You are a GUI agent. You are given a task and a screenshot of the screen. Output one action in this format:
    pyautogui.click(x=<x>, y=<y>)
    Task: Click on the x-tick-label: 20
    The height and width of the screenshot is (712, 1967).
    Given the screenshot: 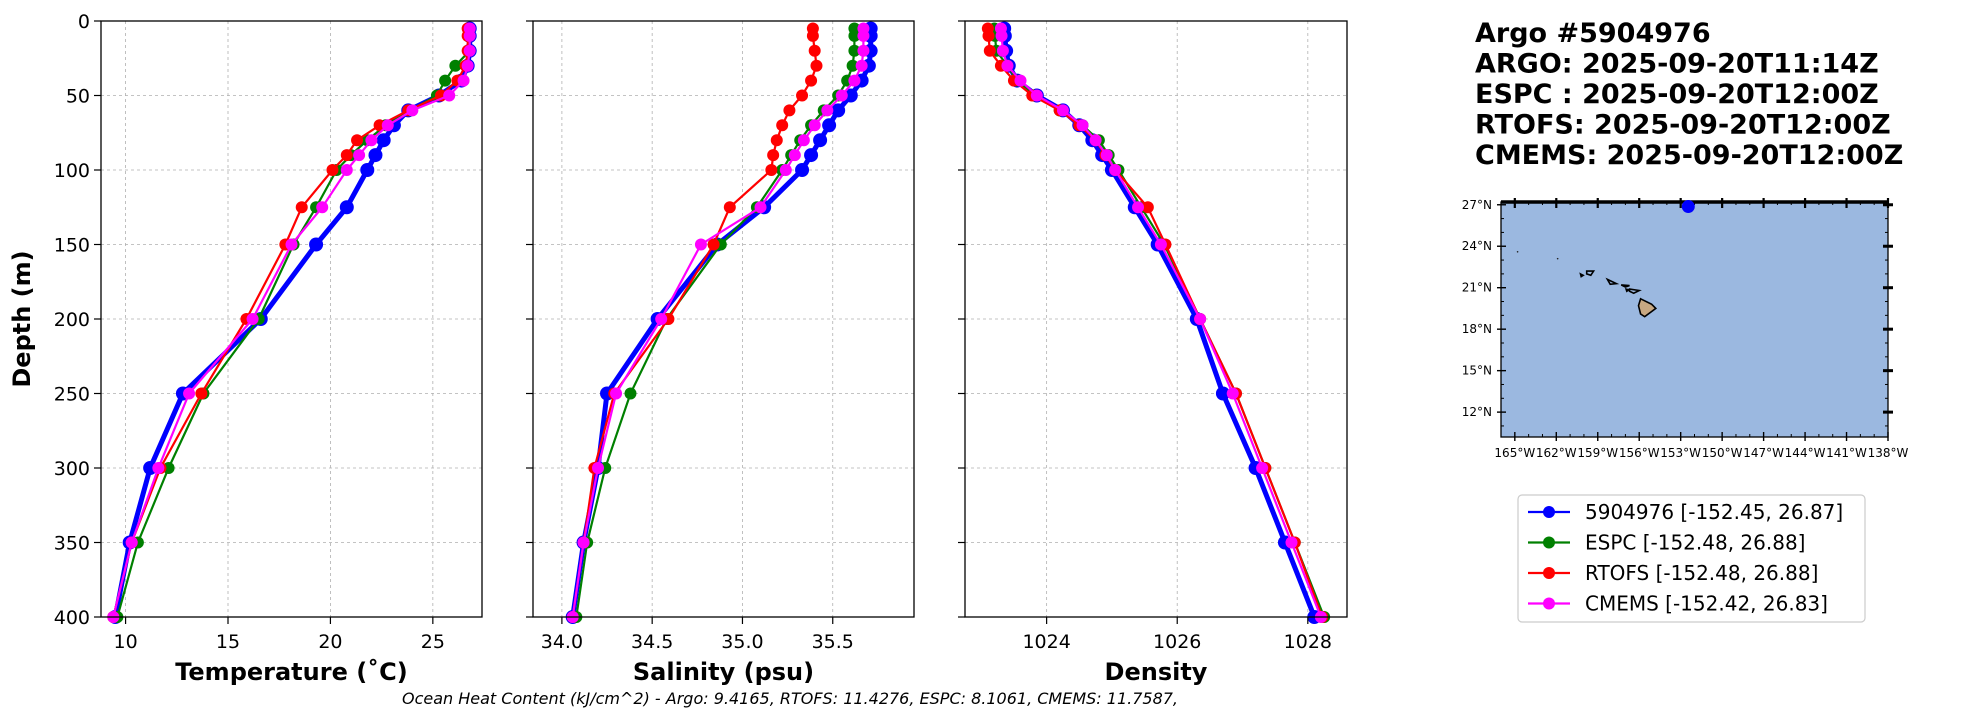 What is the action you would take?
    pyautogui.click(x=330, y=642)
    